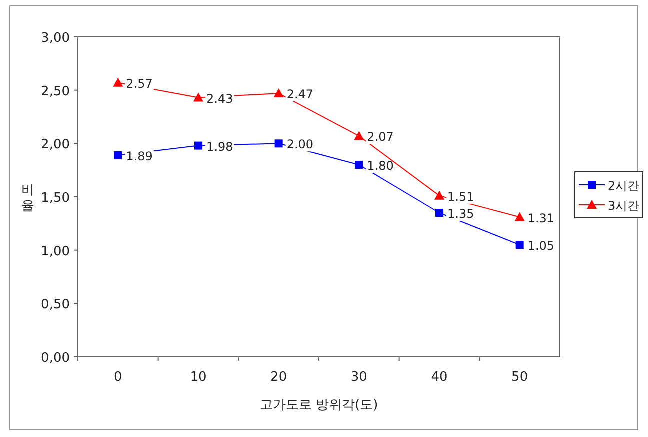 Image resolution: width=648 pixels, height=437 pixels. I want to click on x-axis-title: 고가도로 방위각(도), so click(319, 405).